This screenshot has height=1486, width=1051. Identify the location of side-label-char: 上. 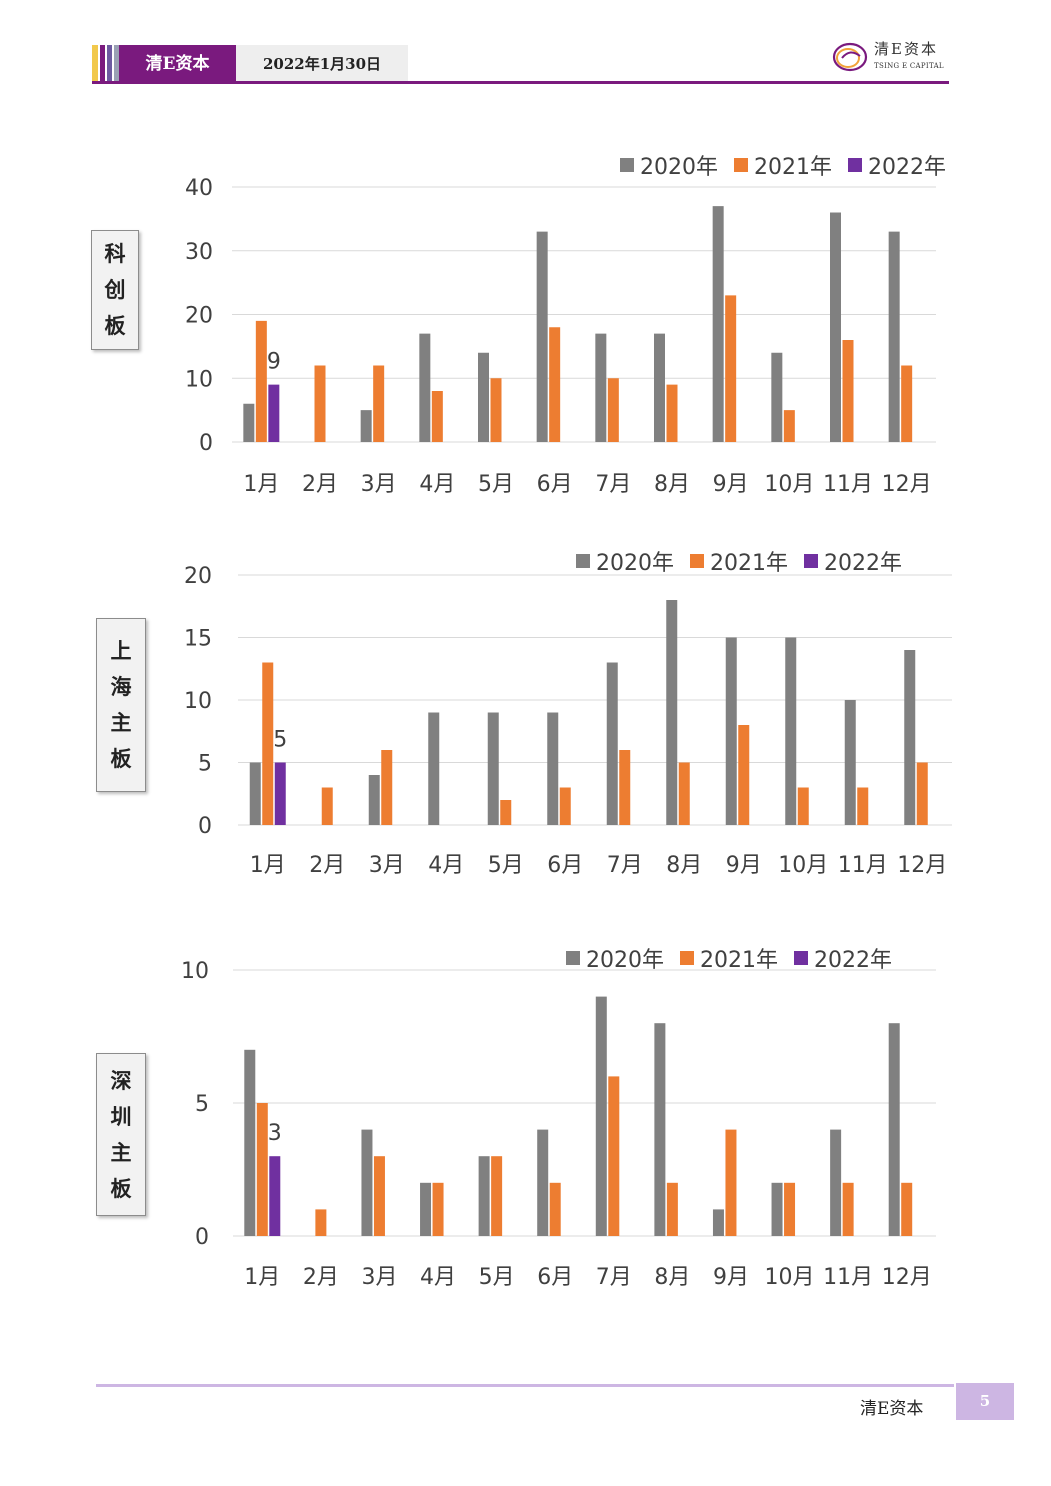
(121, 651).